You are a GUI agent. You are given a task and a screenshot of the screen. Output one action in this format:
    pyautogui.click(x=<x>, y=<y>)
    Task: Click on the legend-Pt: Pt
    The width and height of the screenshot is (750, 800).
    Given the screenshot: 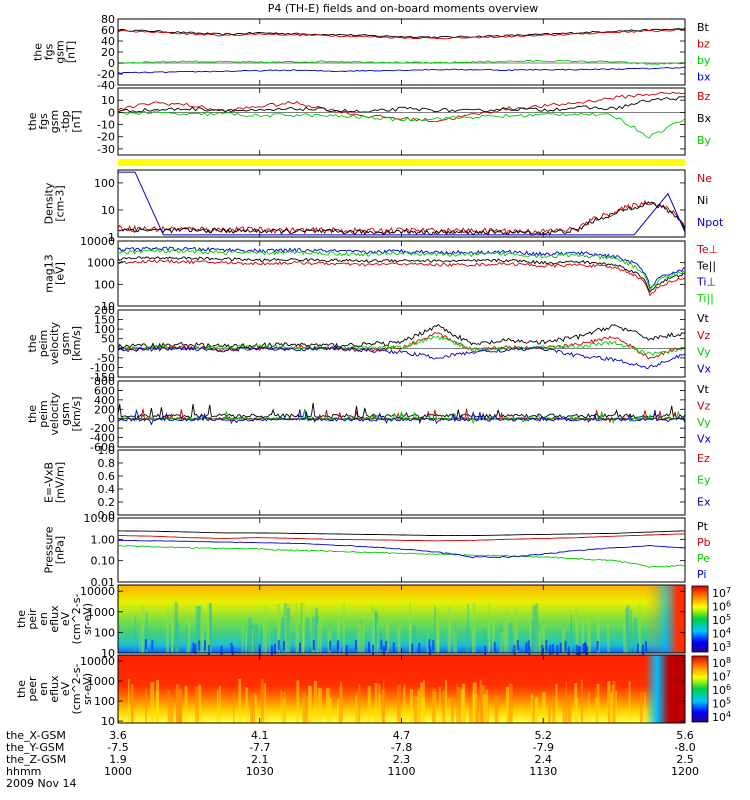 What is the action you would take?
    pyautogui.click(x=703, y=526)
    